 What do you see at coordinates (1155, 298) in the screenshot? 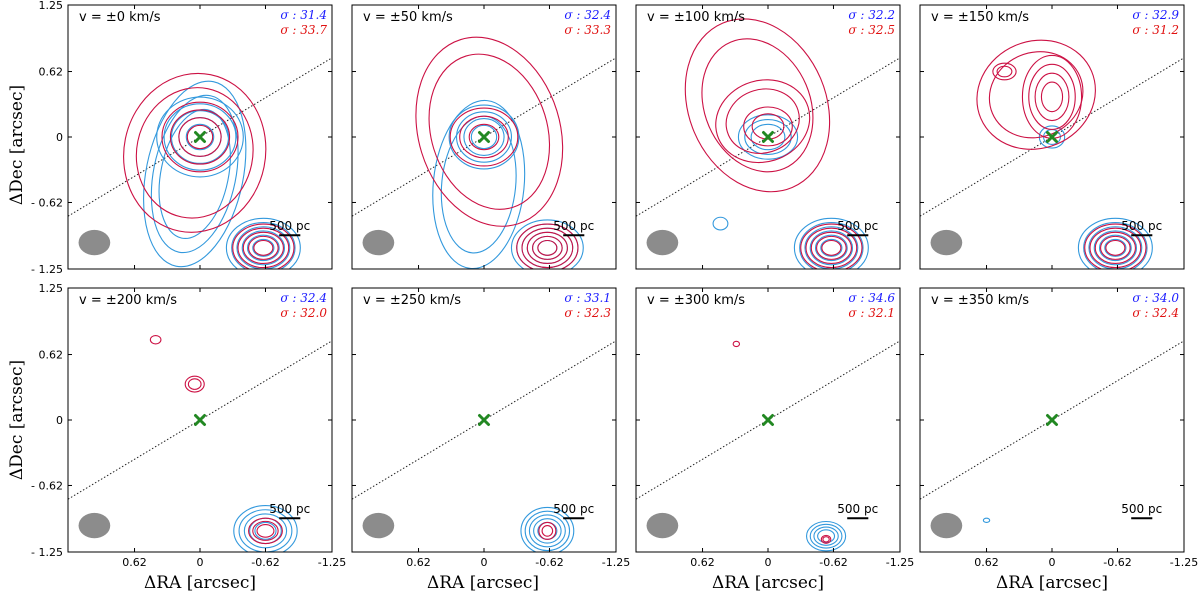
I see `sigma-blue-label: σ : 34.0` at bounding box center [1155, 298].